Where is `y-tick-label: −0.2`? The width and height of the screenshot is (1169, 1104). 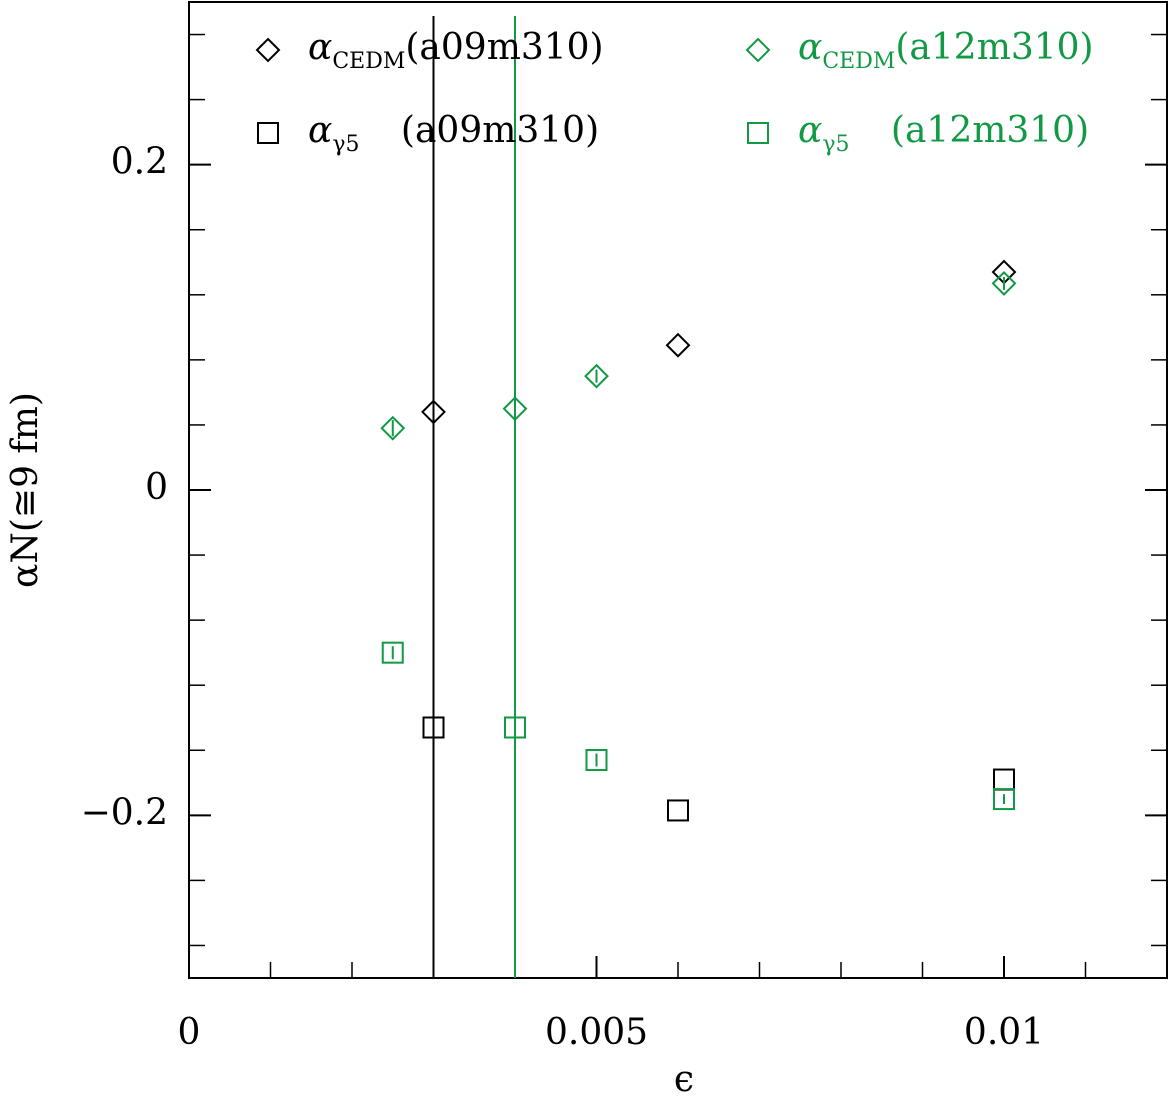 y-tick-label: −0.2 is located at coordinates (124, 812).